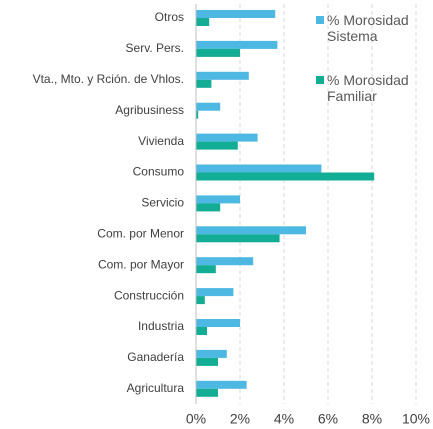  What do you see at coordinates (328, 419) in the screenshot?
I see `x-tick-label: 6%` at bounding box center [328, 419].